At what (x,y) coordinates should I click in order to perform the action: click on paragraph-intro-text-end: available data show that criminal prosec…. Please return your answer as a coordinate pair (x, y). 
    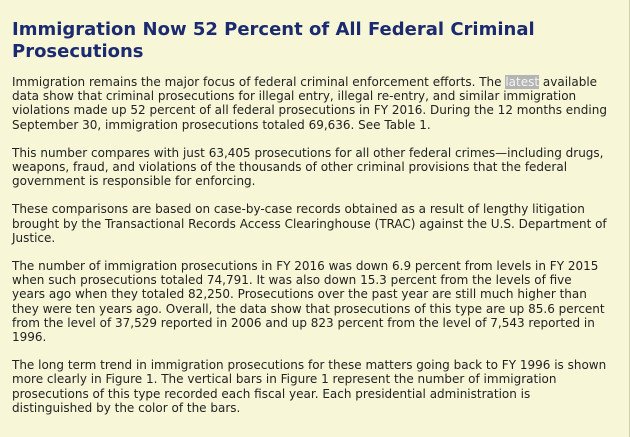
    Looking at the image, I should click on (309, 103).